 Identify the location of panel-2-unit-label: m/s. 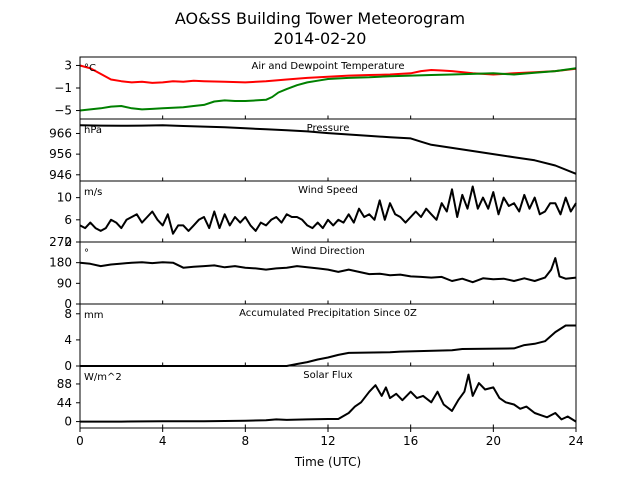
(93, 192).